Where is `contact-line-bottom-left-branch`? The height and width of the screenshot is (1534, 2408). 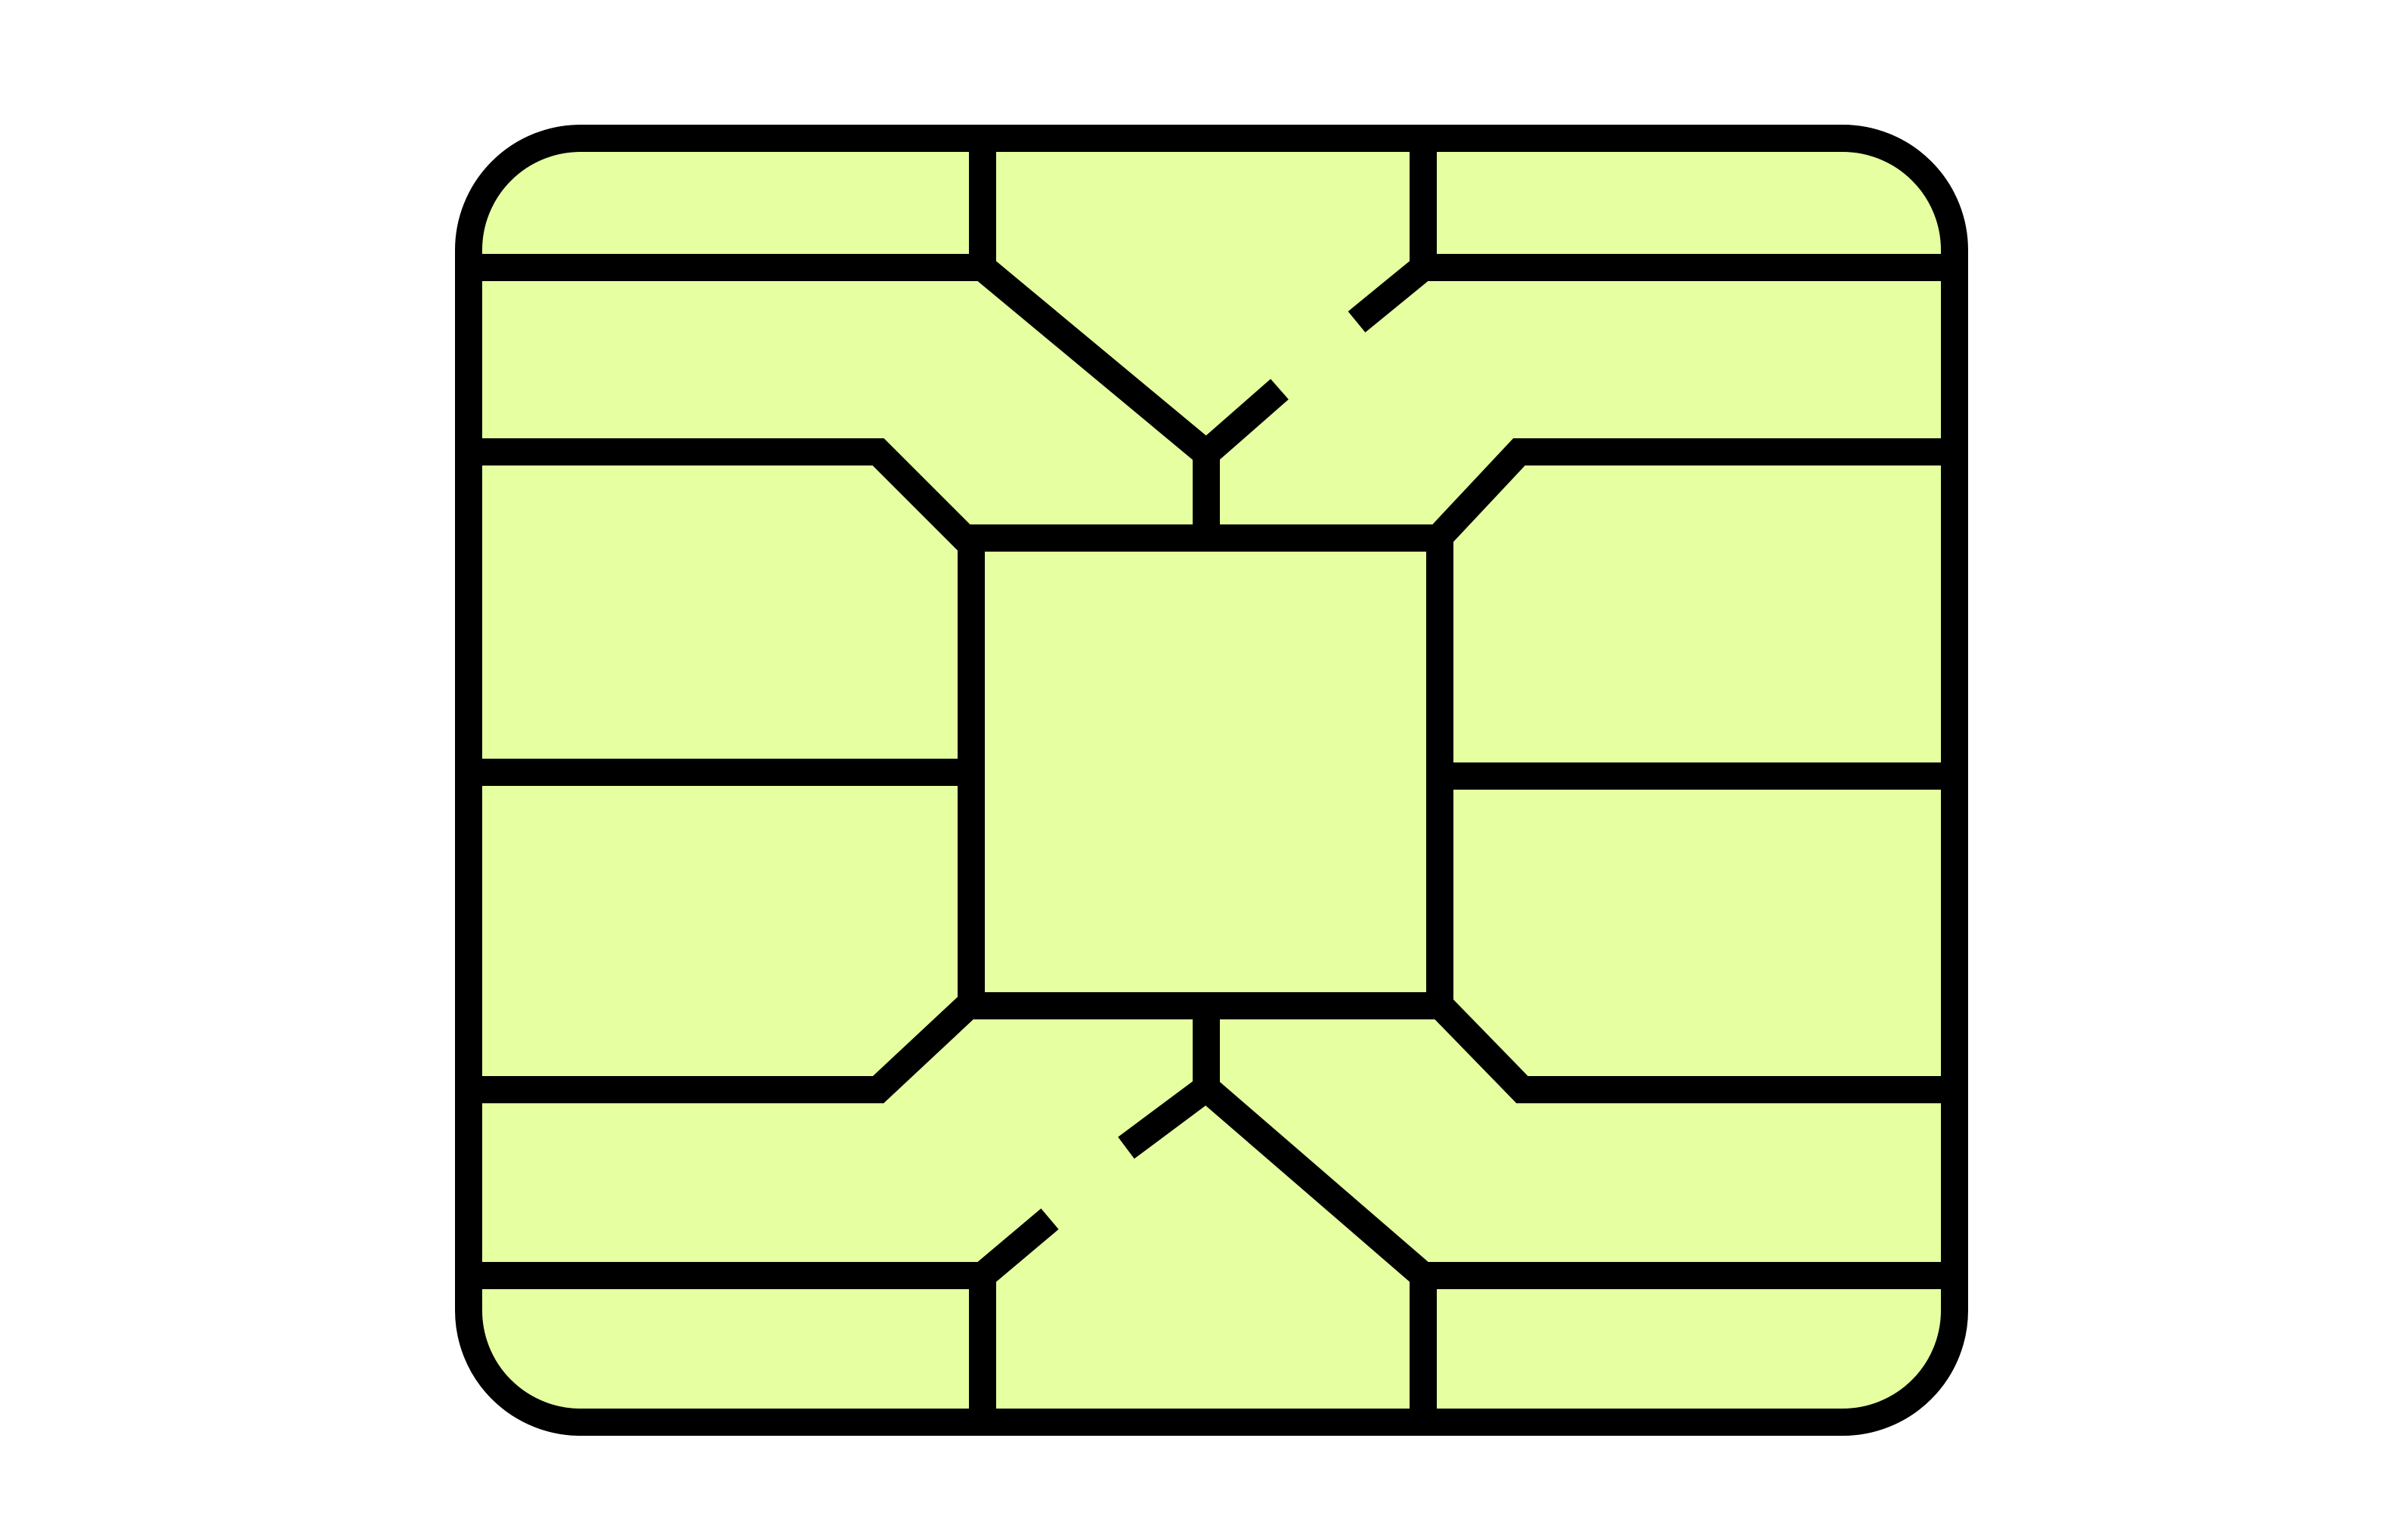
contact-line-bottom-left-branch is located at coordinates (1166, 1118).